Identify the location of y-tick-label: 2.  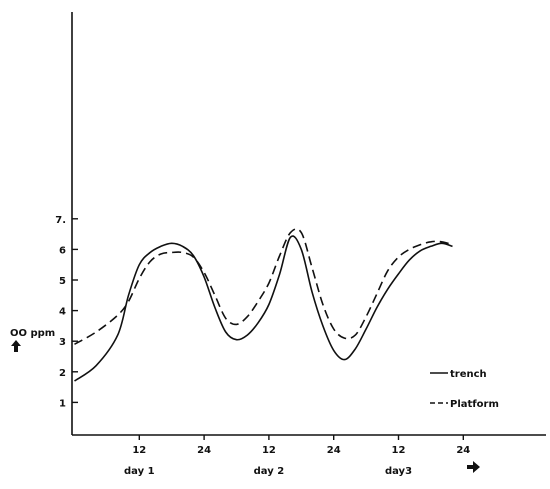
(62, 373).